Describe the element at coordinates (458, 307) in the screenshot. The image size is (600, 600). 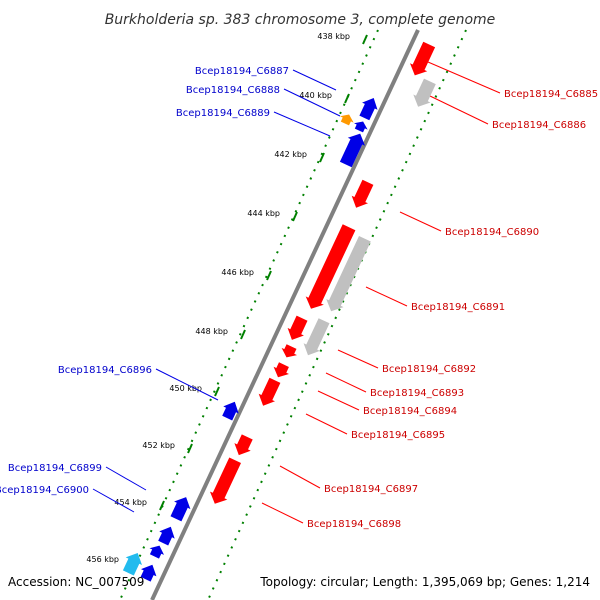
I see `forward-gene-label: Bcep18194_C6891` at that location.